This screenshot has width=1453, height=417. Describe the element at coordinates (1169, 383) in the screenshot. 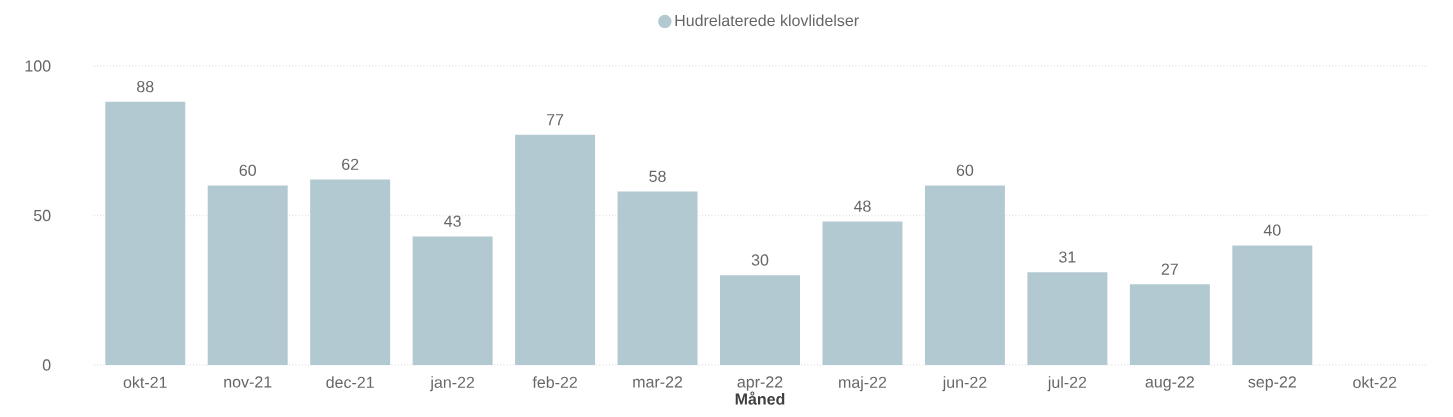

I see `x-tick-label: aug-22` at that location.